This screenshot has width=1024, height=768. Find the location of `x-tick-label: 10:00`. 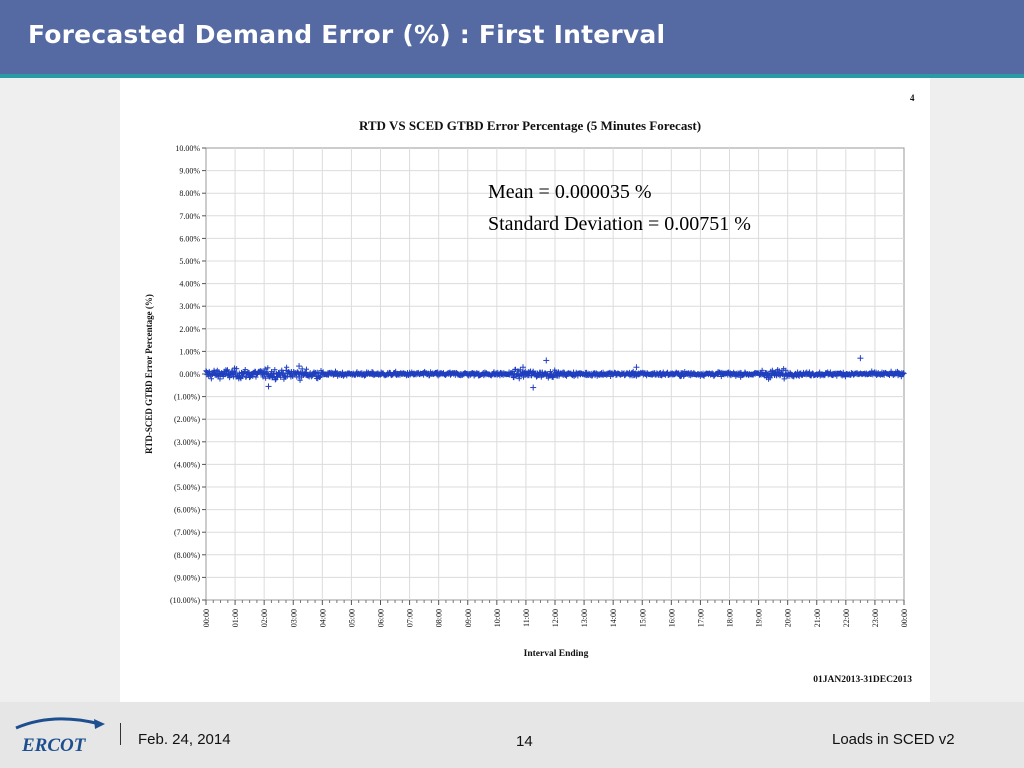

x-tick-label: 10:00 is located at coordinates (497, 618).